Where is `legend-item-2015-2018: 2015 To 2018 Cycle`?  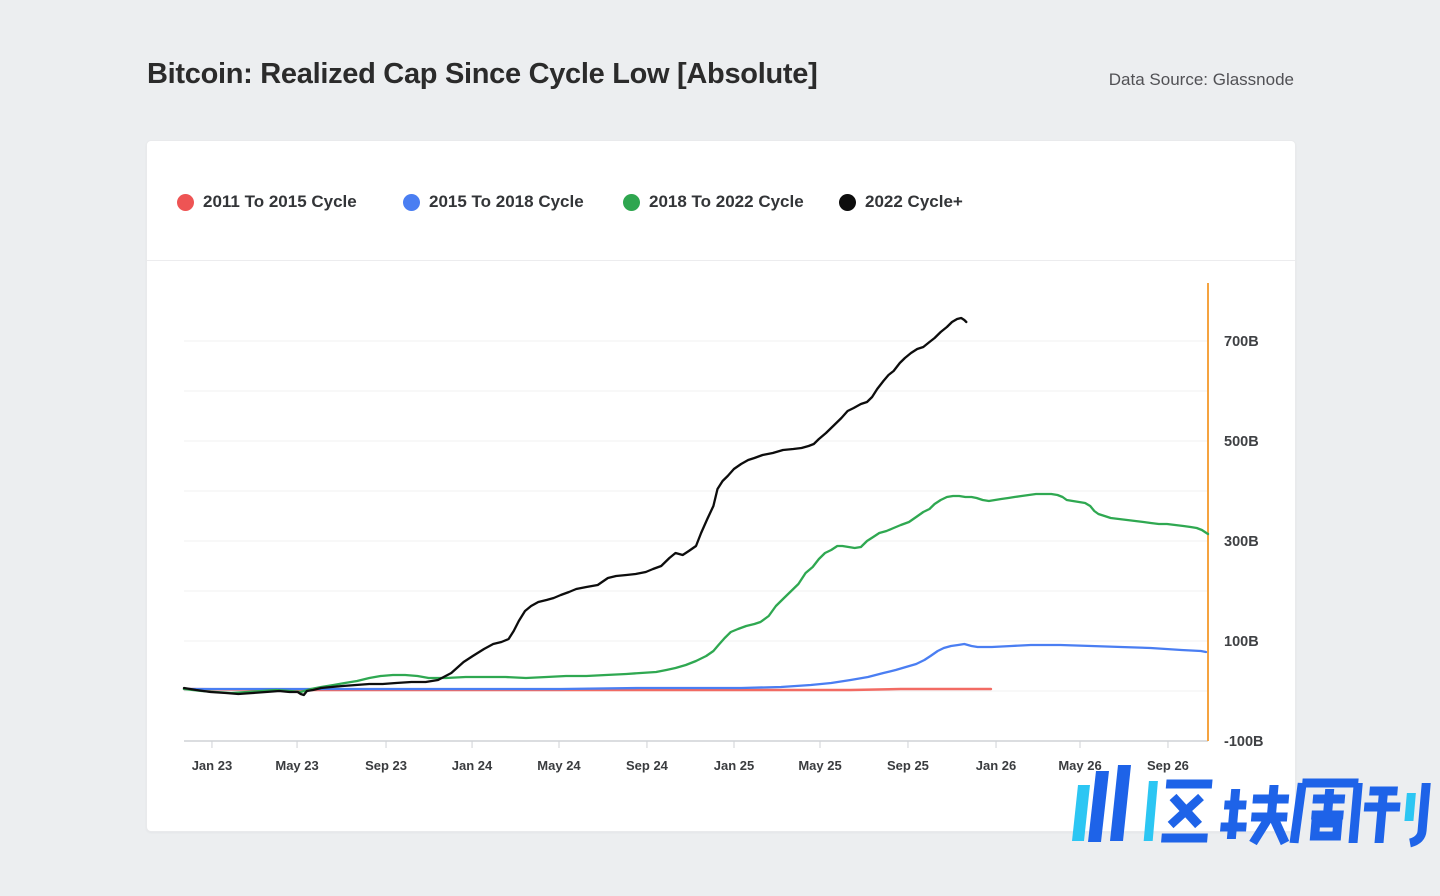
legend-item-2015-2018: 2015 To 2018 Cycle is located at coordinates (493, 202).